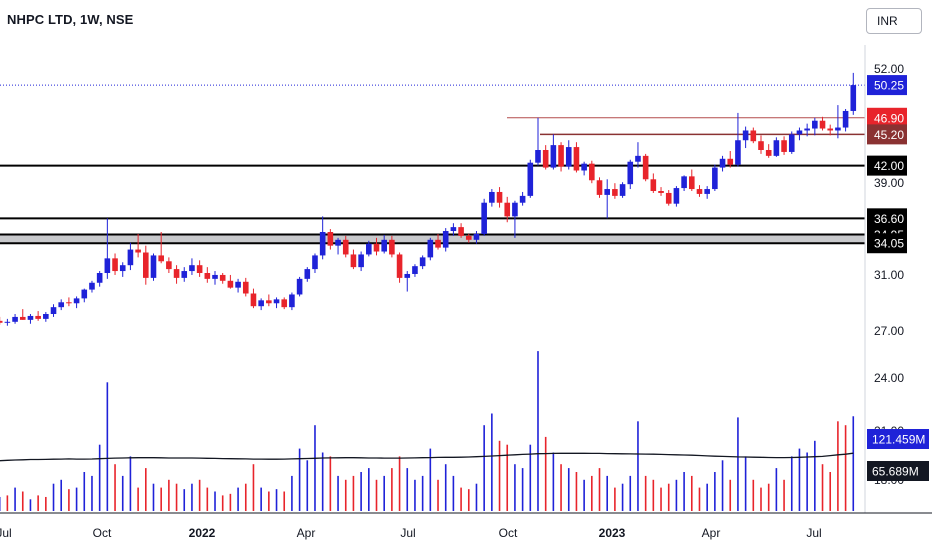  I want to click on currency-button: INR, so click(894, 21).